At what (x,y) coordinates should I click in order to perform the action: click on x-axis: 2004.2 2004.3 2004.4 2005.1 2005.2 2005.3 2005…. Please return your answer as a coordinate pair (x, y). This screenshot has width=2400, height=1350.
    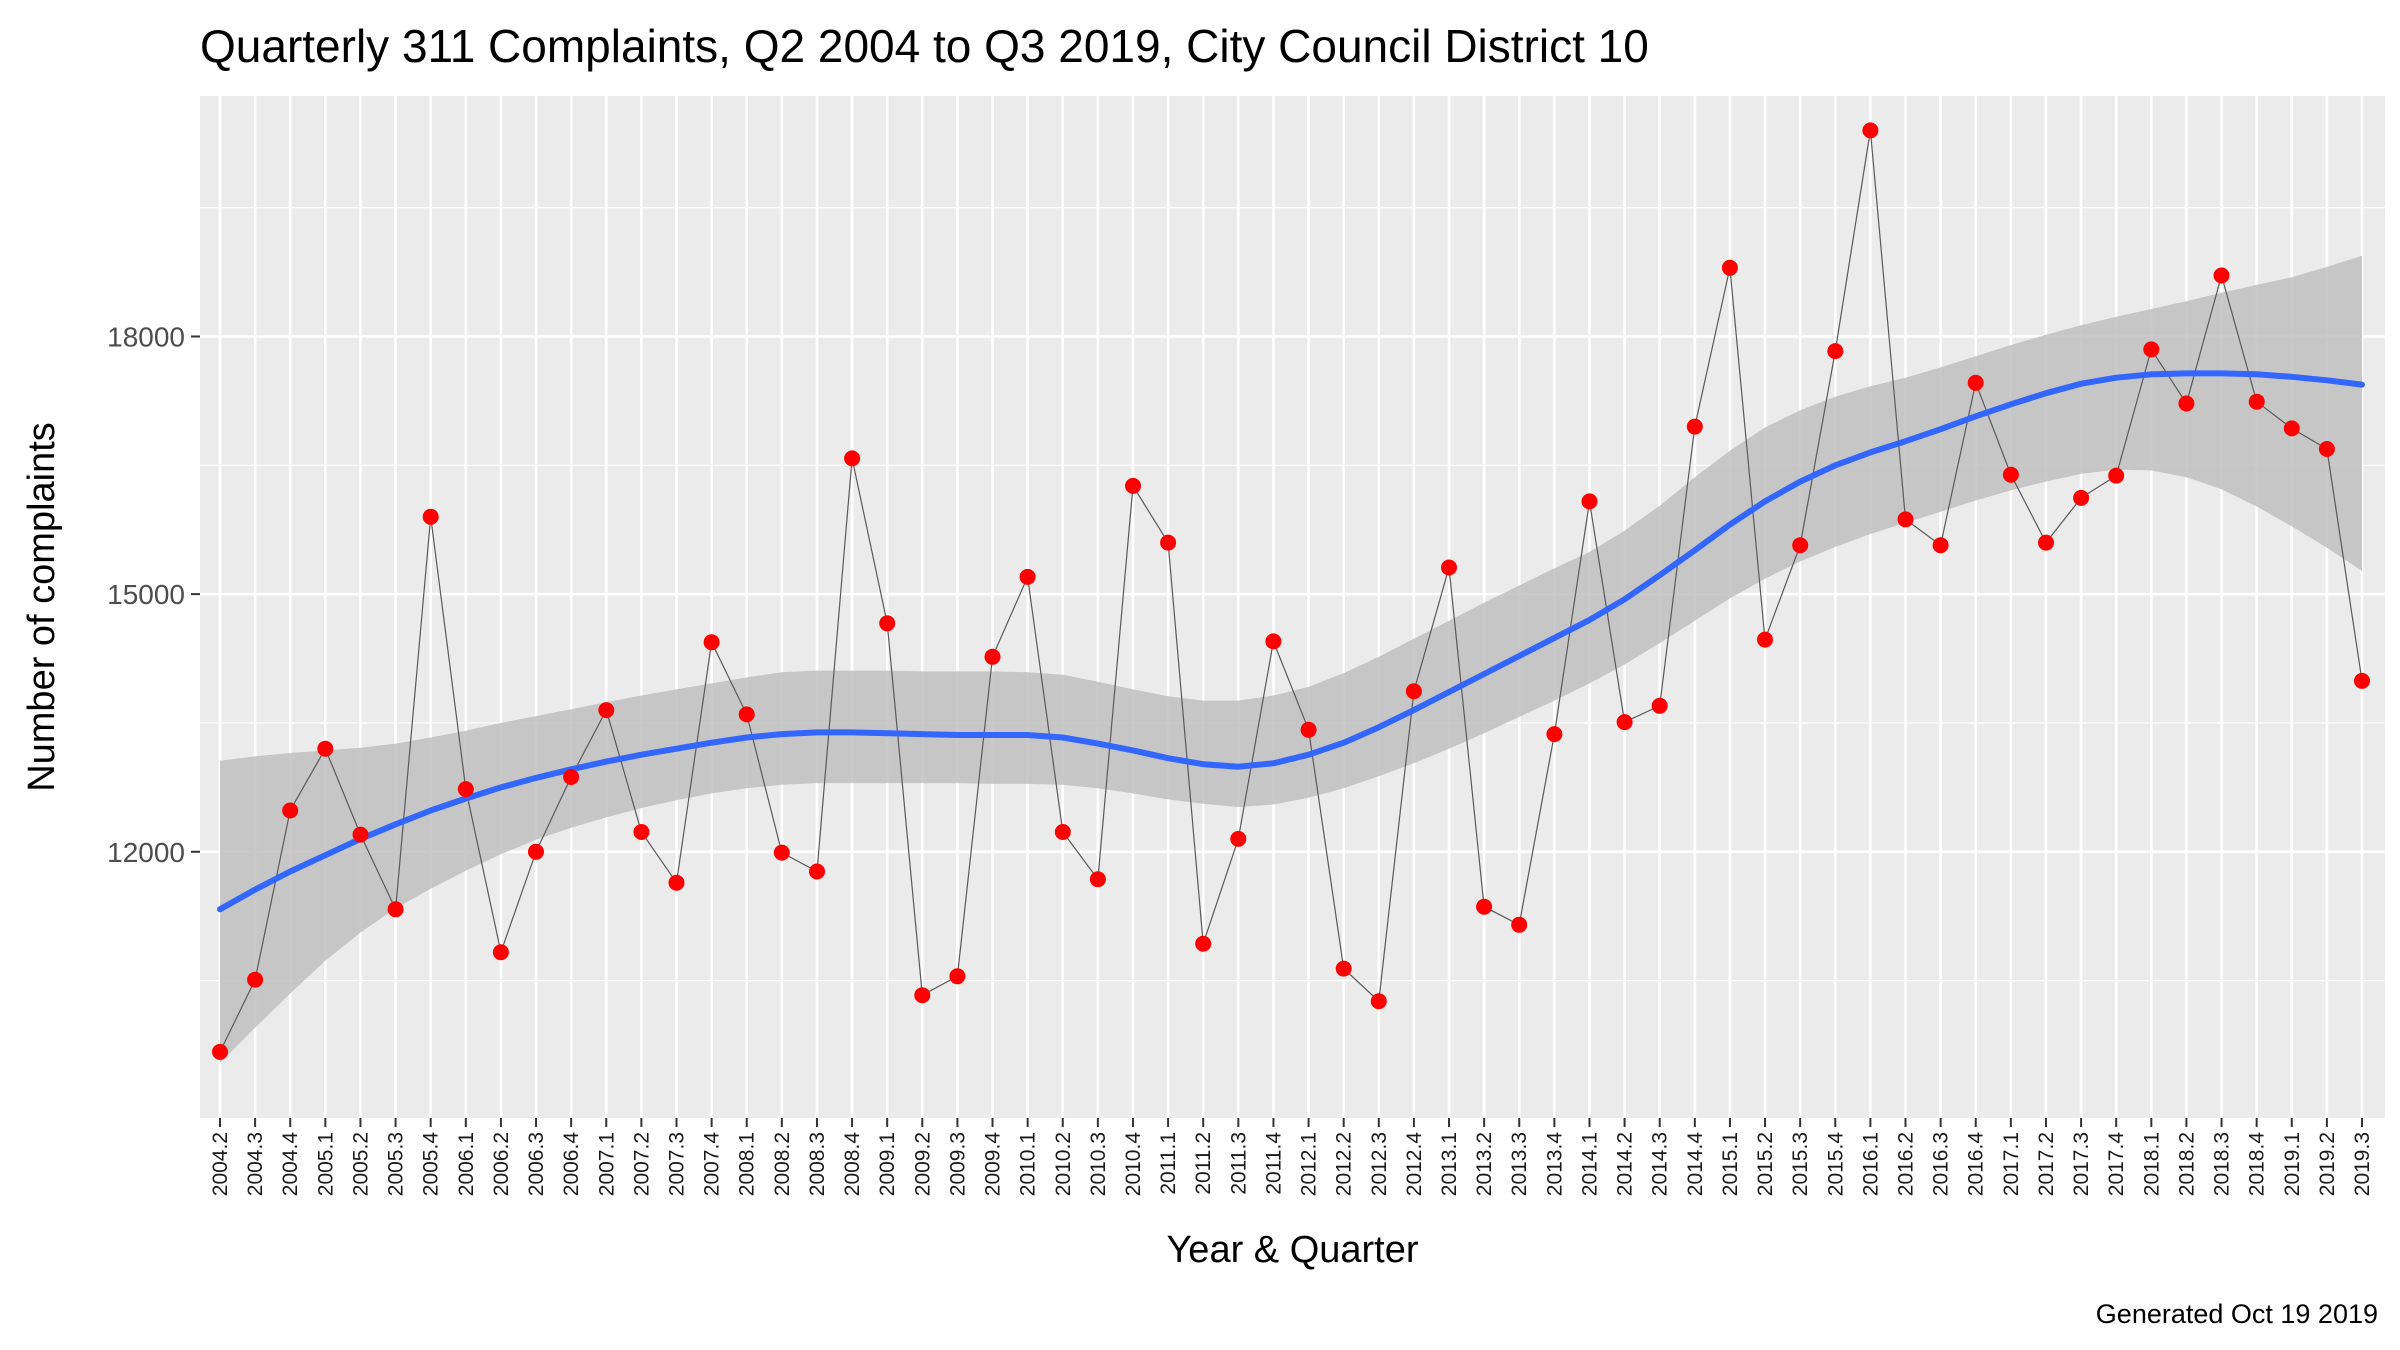
    Looking at the image, I should click on (1291, 1157).